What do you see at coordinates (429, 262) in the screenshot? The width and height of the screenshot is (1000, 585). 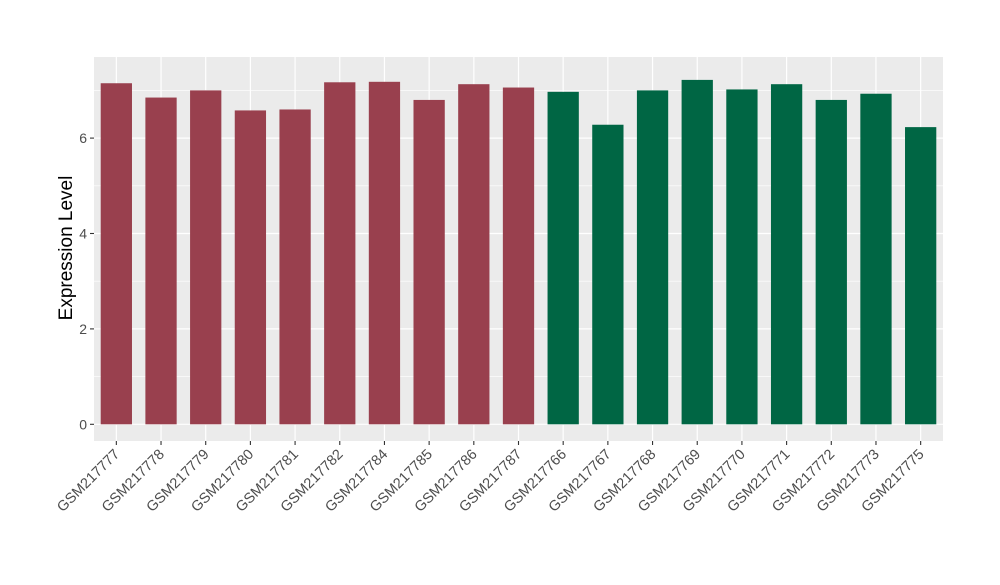 I see `bar-gsm217785` at bounding box center [429, 262].